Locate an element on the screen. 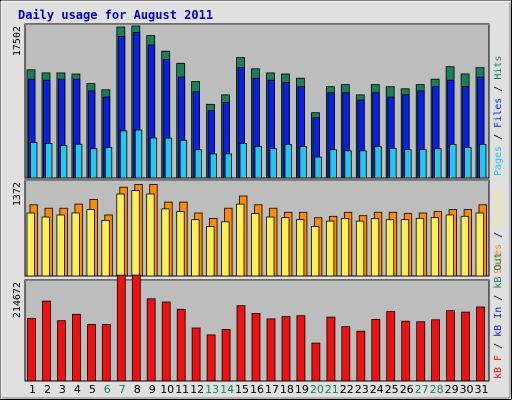 Image resolution: width=512 pixels, height=400 pixels. day-label-18: 18 is located at coordinates (287, 389).